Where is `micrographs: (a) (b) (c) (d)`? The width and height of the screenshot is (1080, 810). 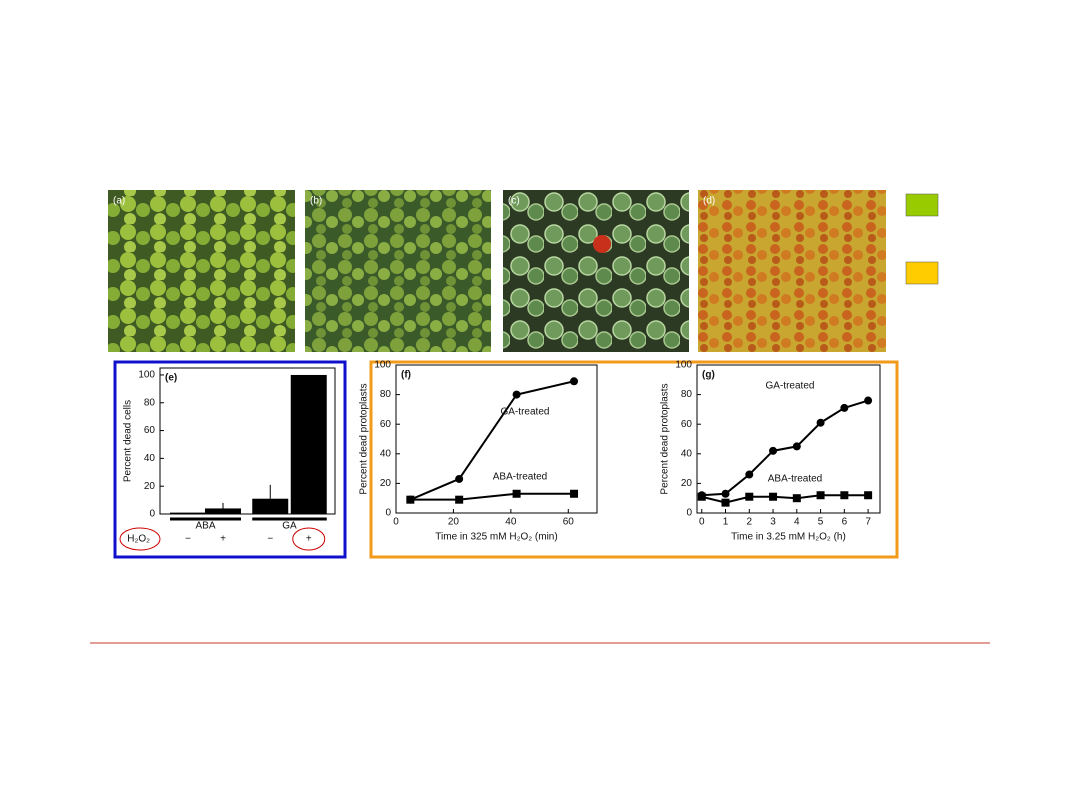
micrographs: (a) (b) (c) (d) is located at coordinates (497, 271).